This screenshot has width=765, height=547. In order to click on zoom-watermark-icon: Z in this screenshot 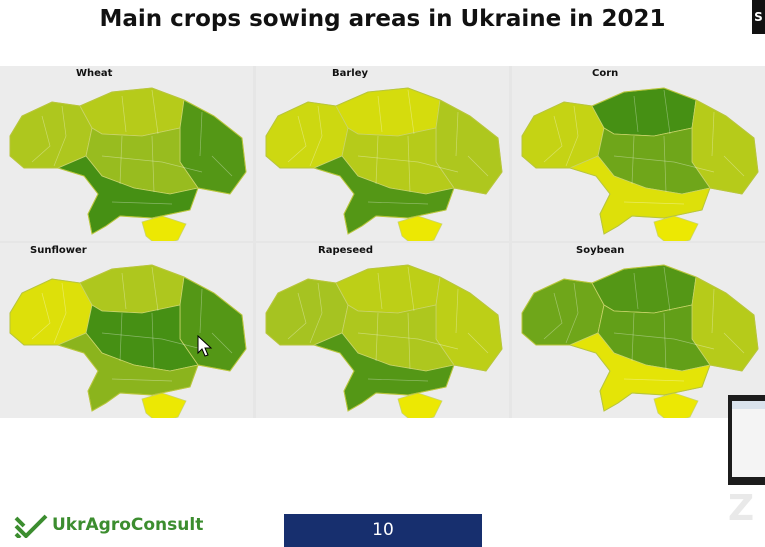, I will do `click(741, 508)`.